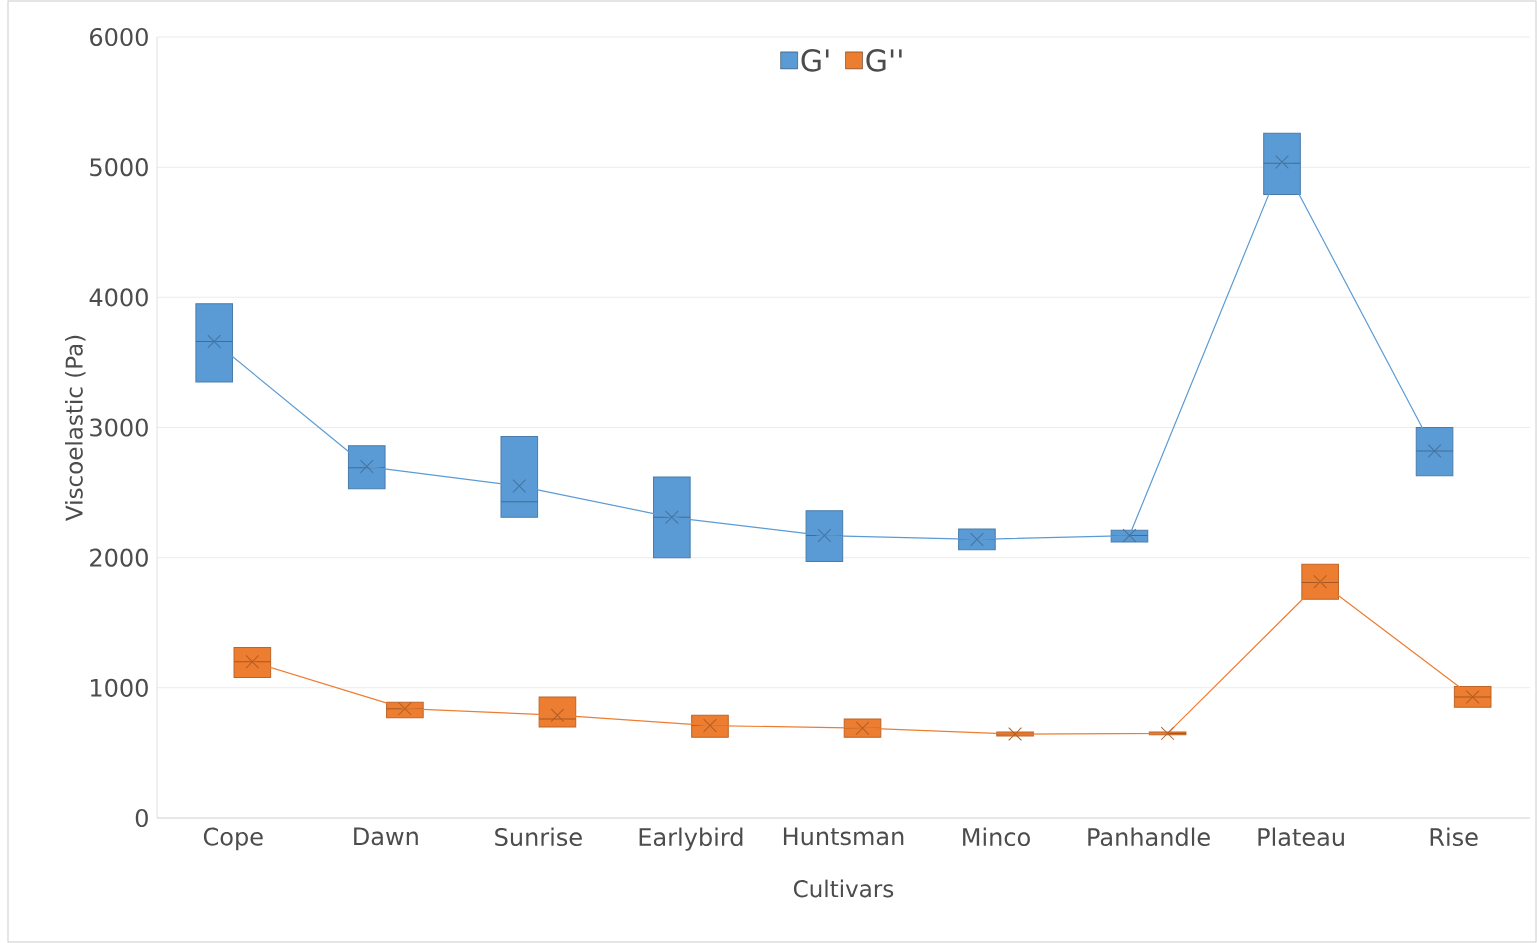 The height and width of the screenshot is (943, 1537). What do you see at coordinates (1149, 837) in the screenshot?
I see `x-tick-label: Panhandle` at bounding box center [1149, 837].